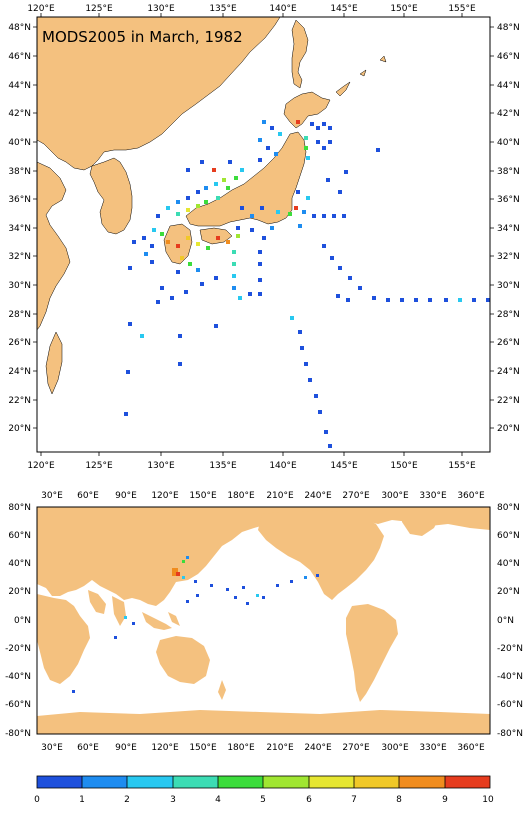  What do you see at coordinates (41, 9) in the screenshot?
I see `top-lon-label: 120°E` at bounding box center [41, 9].